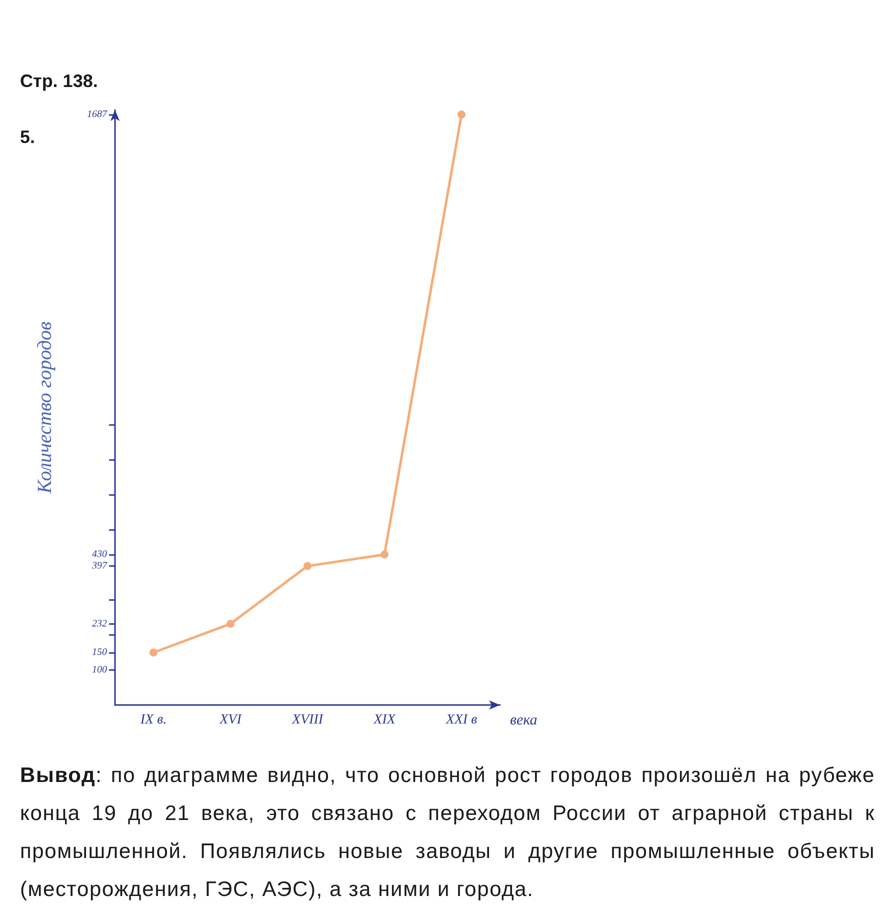 Image resolution: width=892 pixels, height=916 pixels. What do you see at coordinates (384, 720) in the screenshot?
I see `x-tick-label: XIX` at bounding box center [384, 720].